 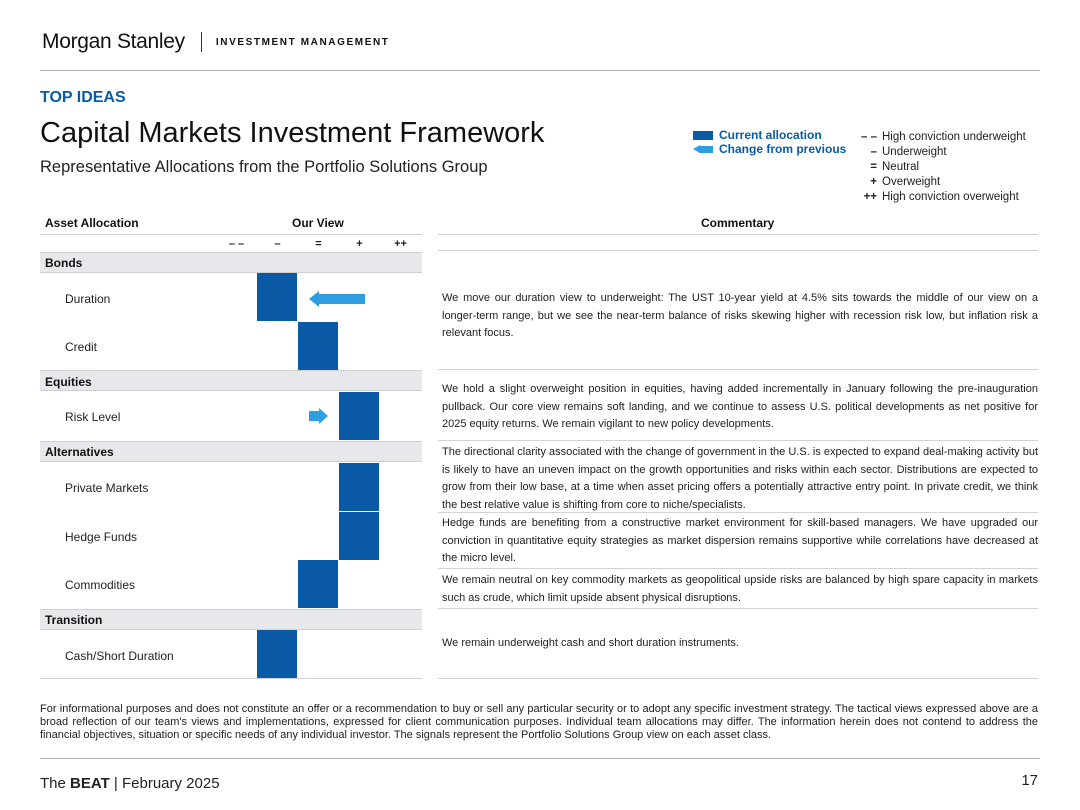 I want to click on header-rule, so click(x=540, y=70).